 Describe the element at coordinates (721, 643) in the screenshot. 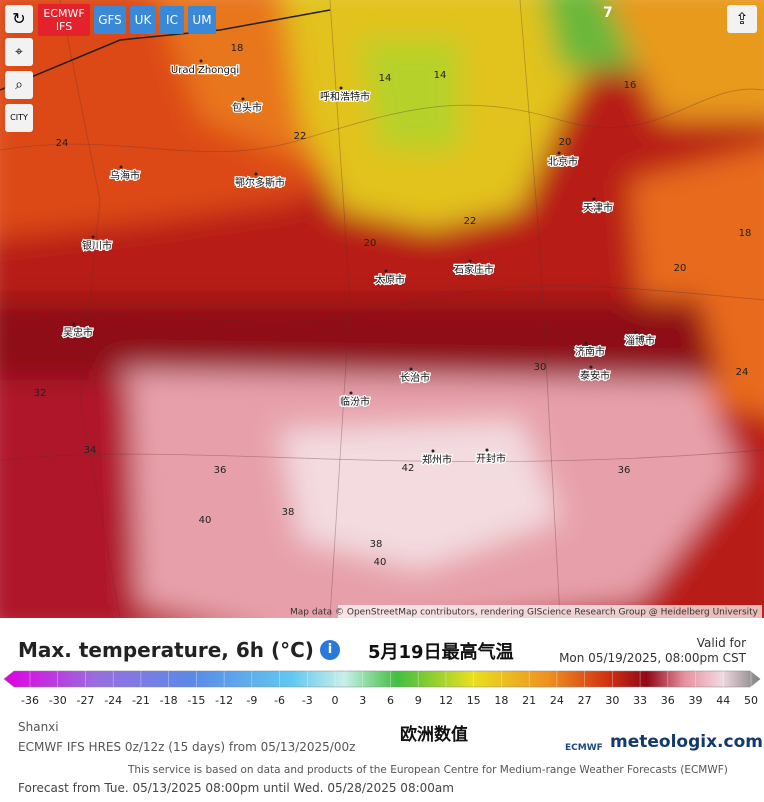

I see `valid-label: Valid for` at that location.